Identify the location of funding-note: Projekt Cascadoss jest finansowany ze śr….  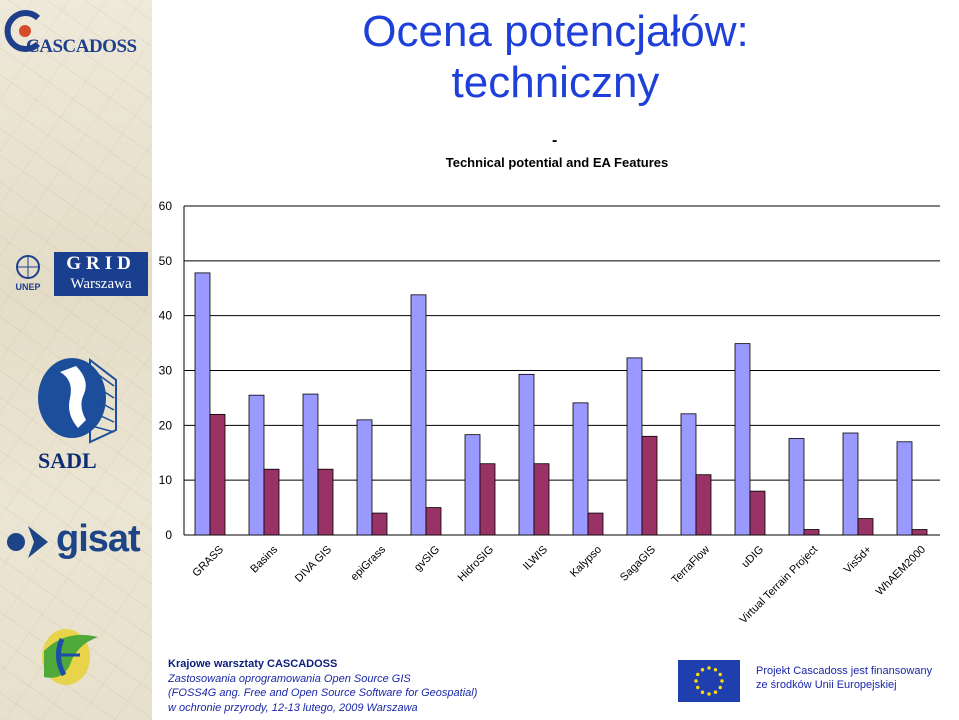
(856, 678).